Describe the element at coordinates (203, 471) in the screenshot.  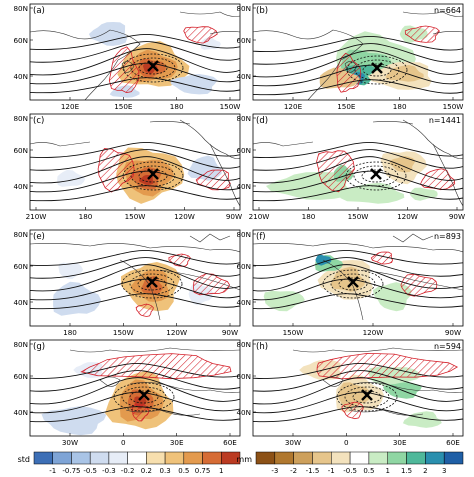
I see `colorbar-tick-label: 0.75` at that location.